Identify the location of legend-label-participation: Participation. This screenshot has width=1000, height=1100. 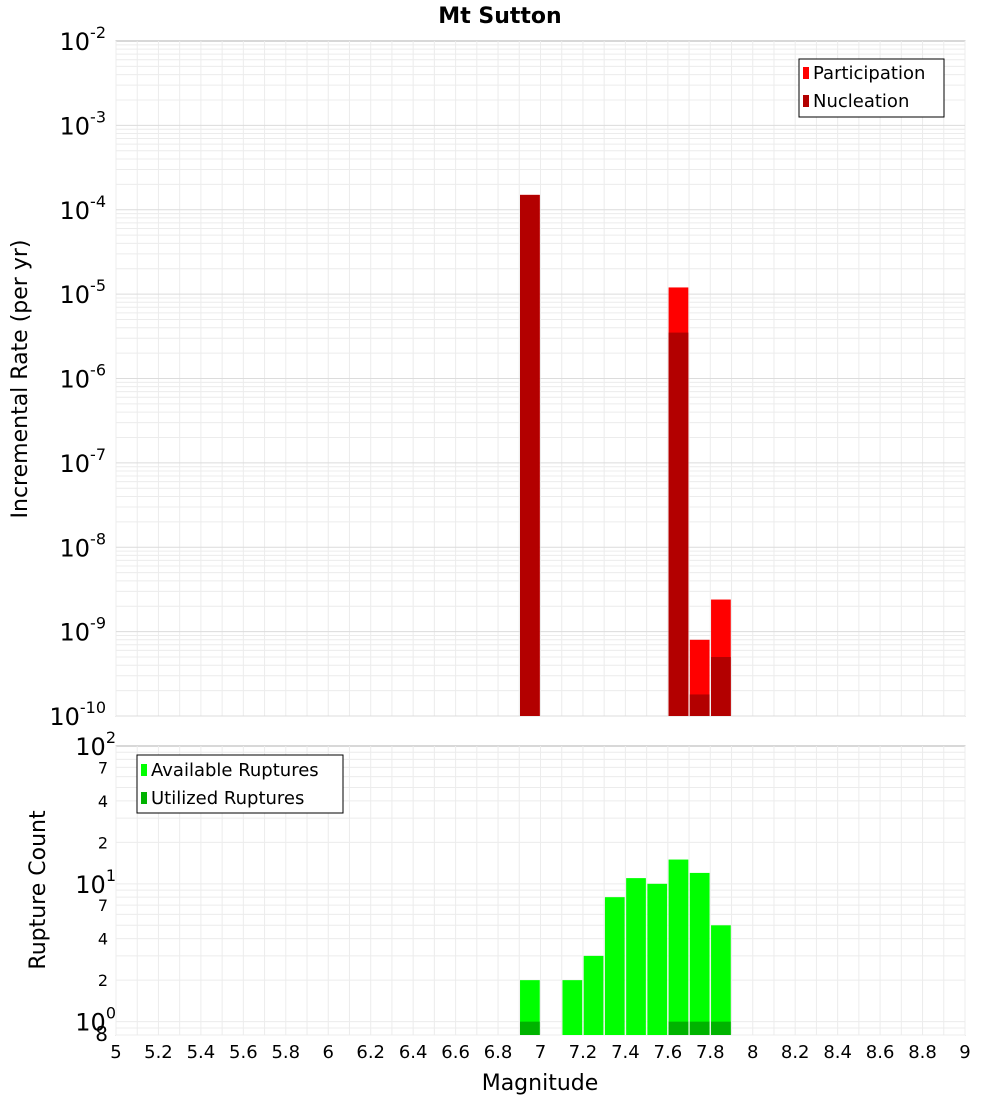
(869, 73).